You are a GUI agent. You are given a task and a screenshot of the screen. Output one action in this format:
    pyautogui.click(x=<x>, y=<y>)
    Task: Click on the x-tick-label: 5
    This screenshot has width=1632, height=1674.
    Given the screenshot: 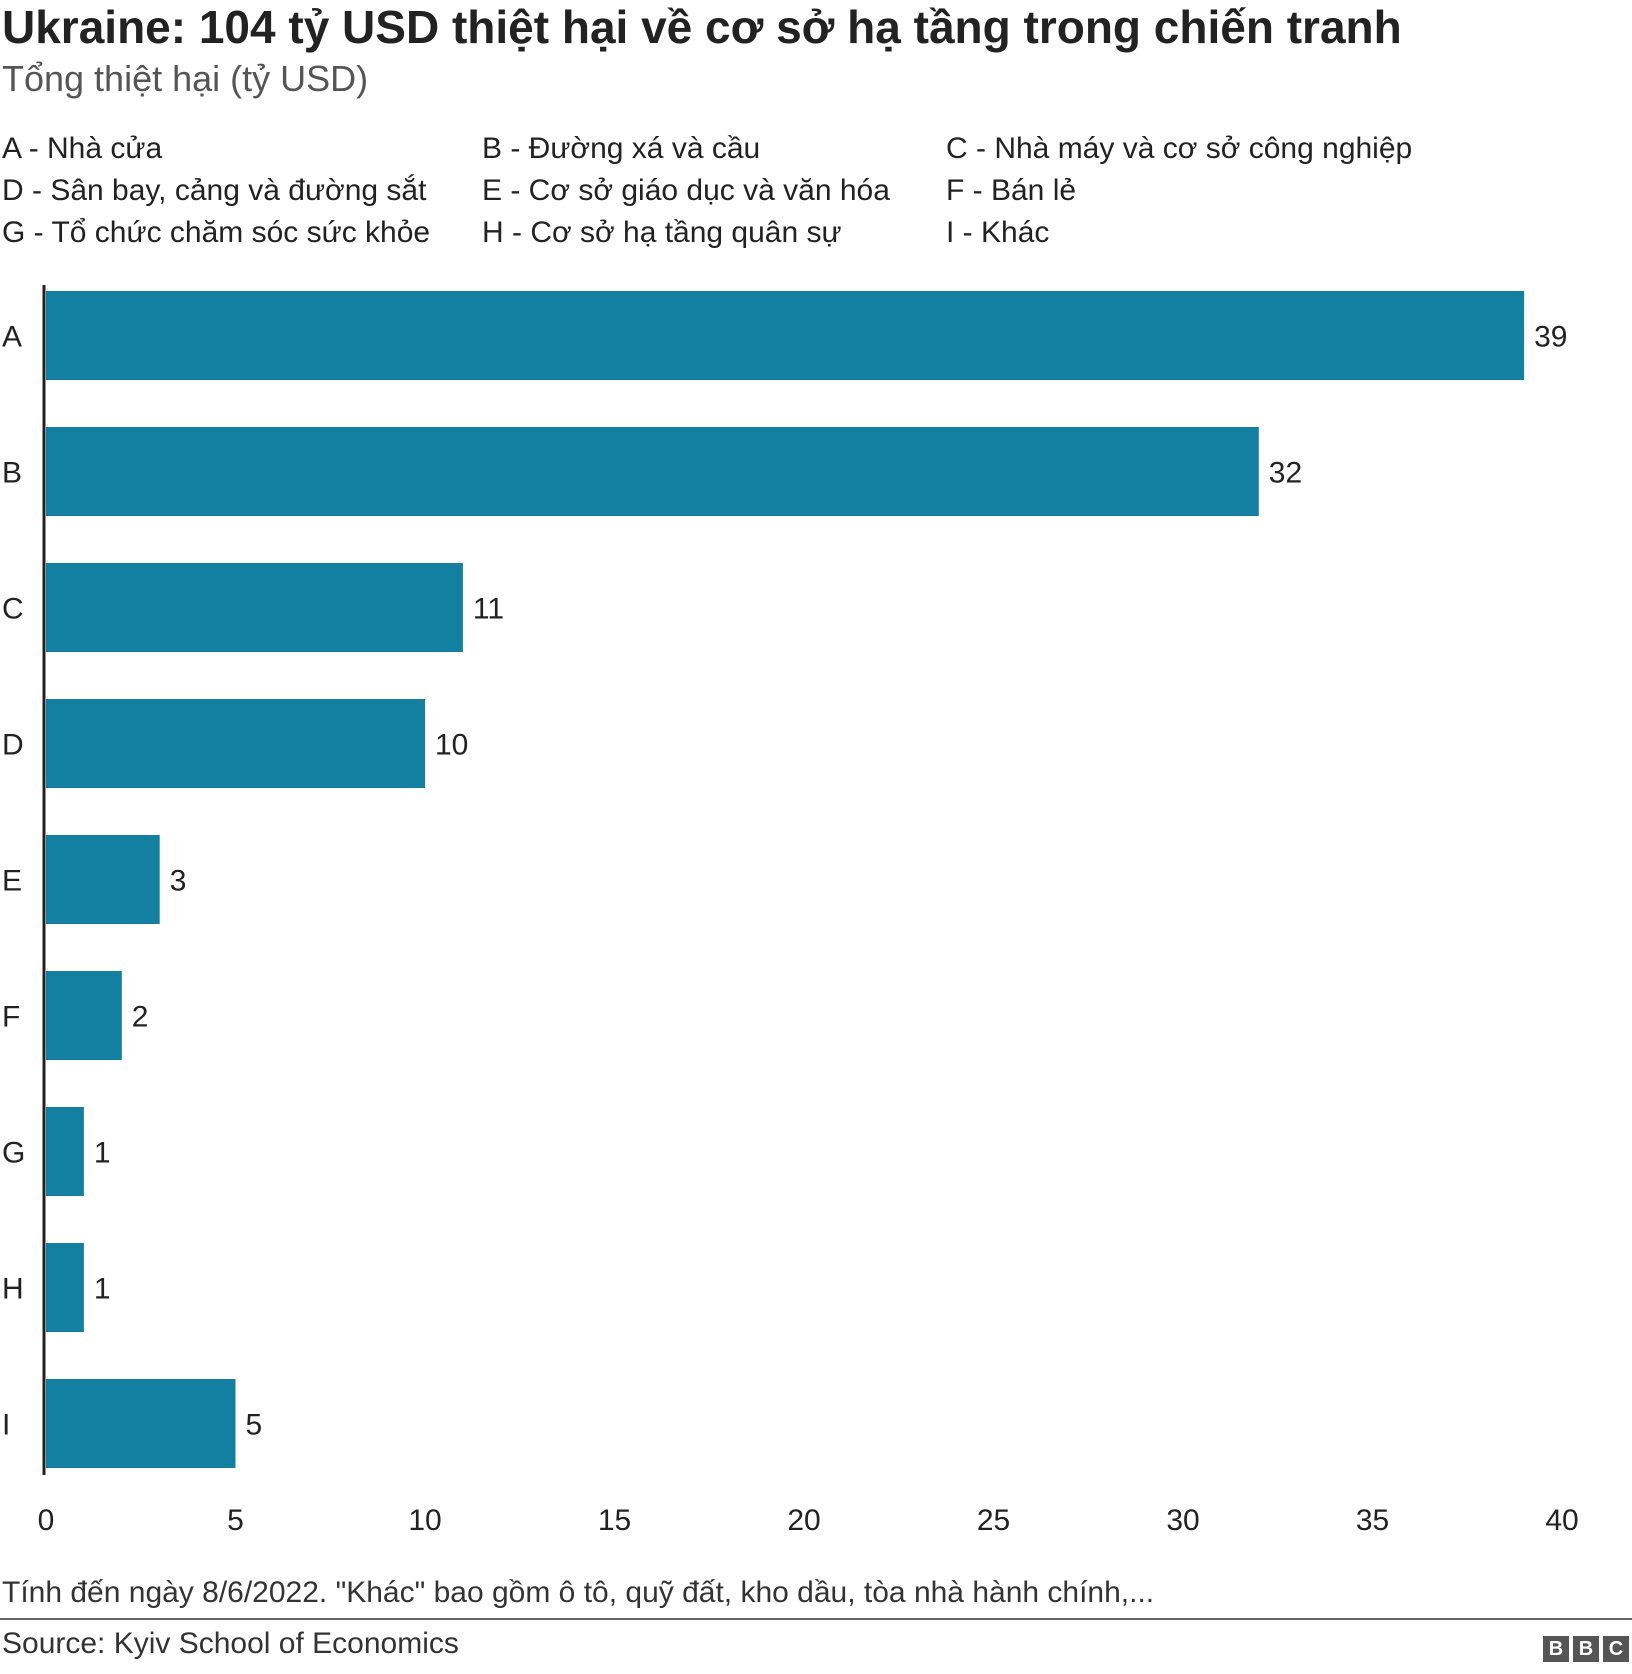 What is the action you would take?
    pyautogui.click(x=235, y=1520)
    